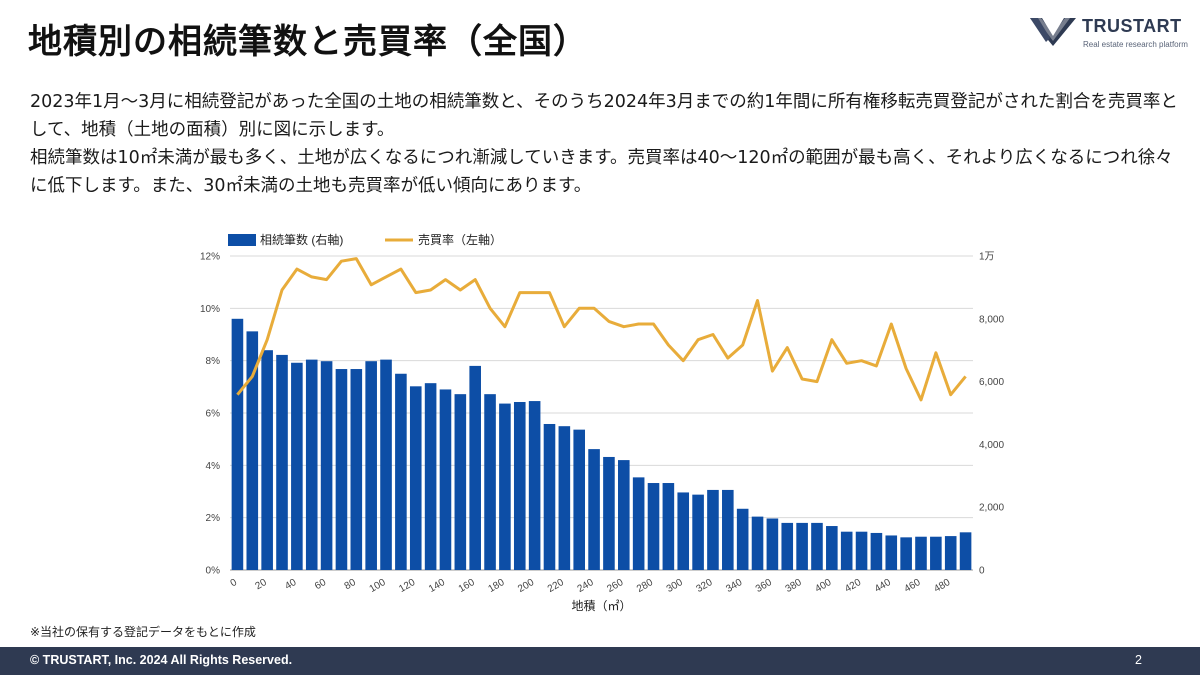 The image size is (1200, 675). I want to click on y-left-tick-label: 10%, so click(210, 309).